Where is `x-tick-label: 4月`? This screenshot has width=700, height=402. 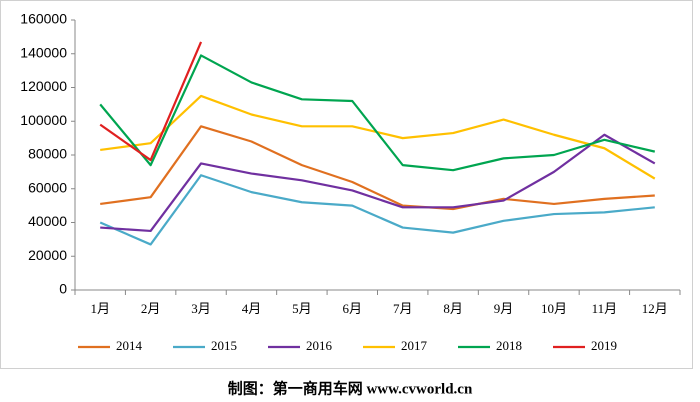
x-tick-label: 4月 is located at coordinates (252, 308).